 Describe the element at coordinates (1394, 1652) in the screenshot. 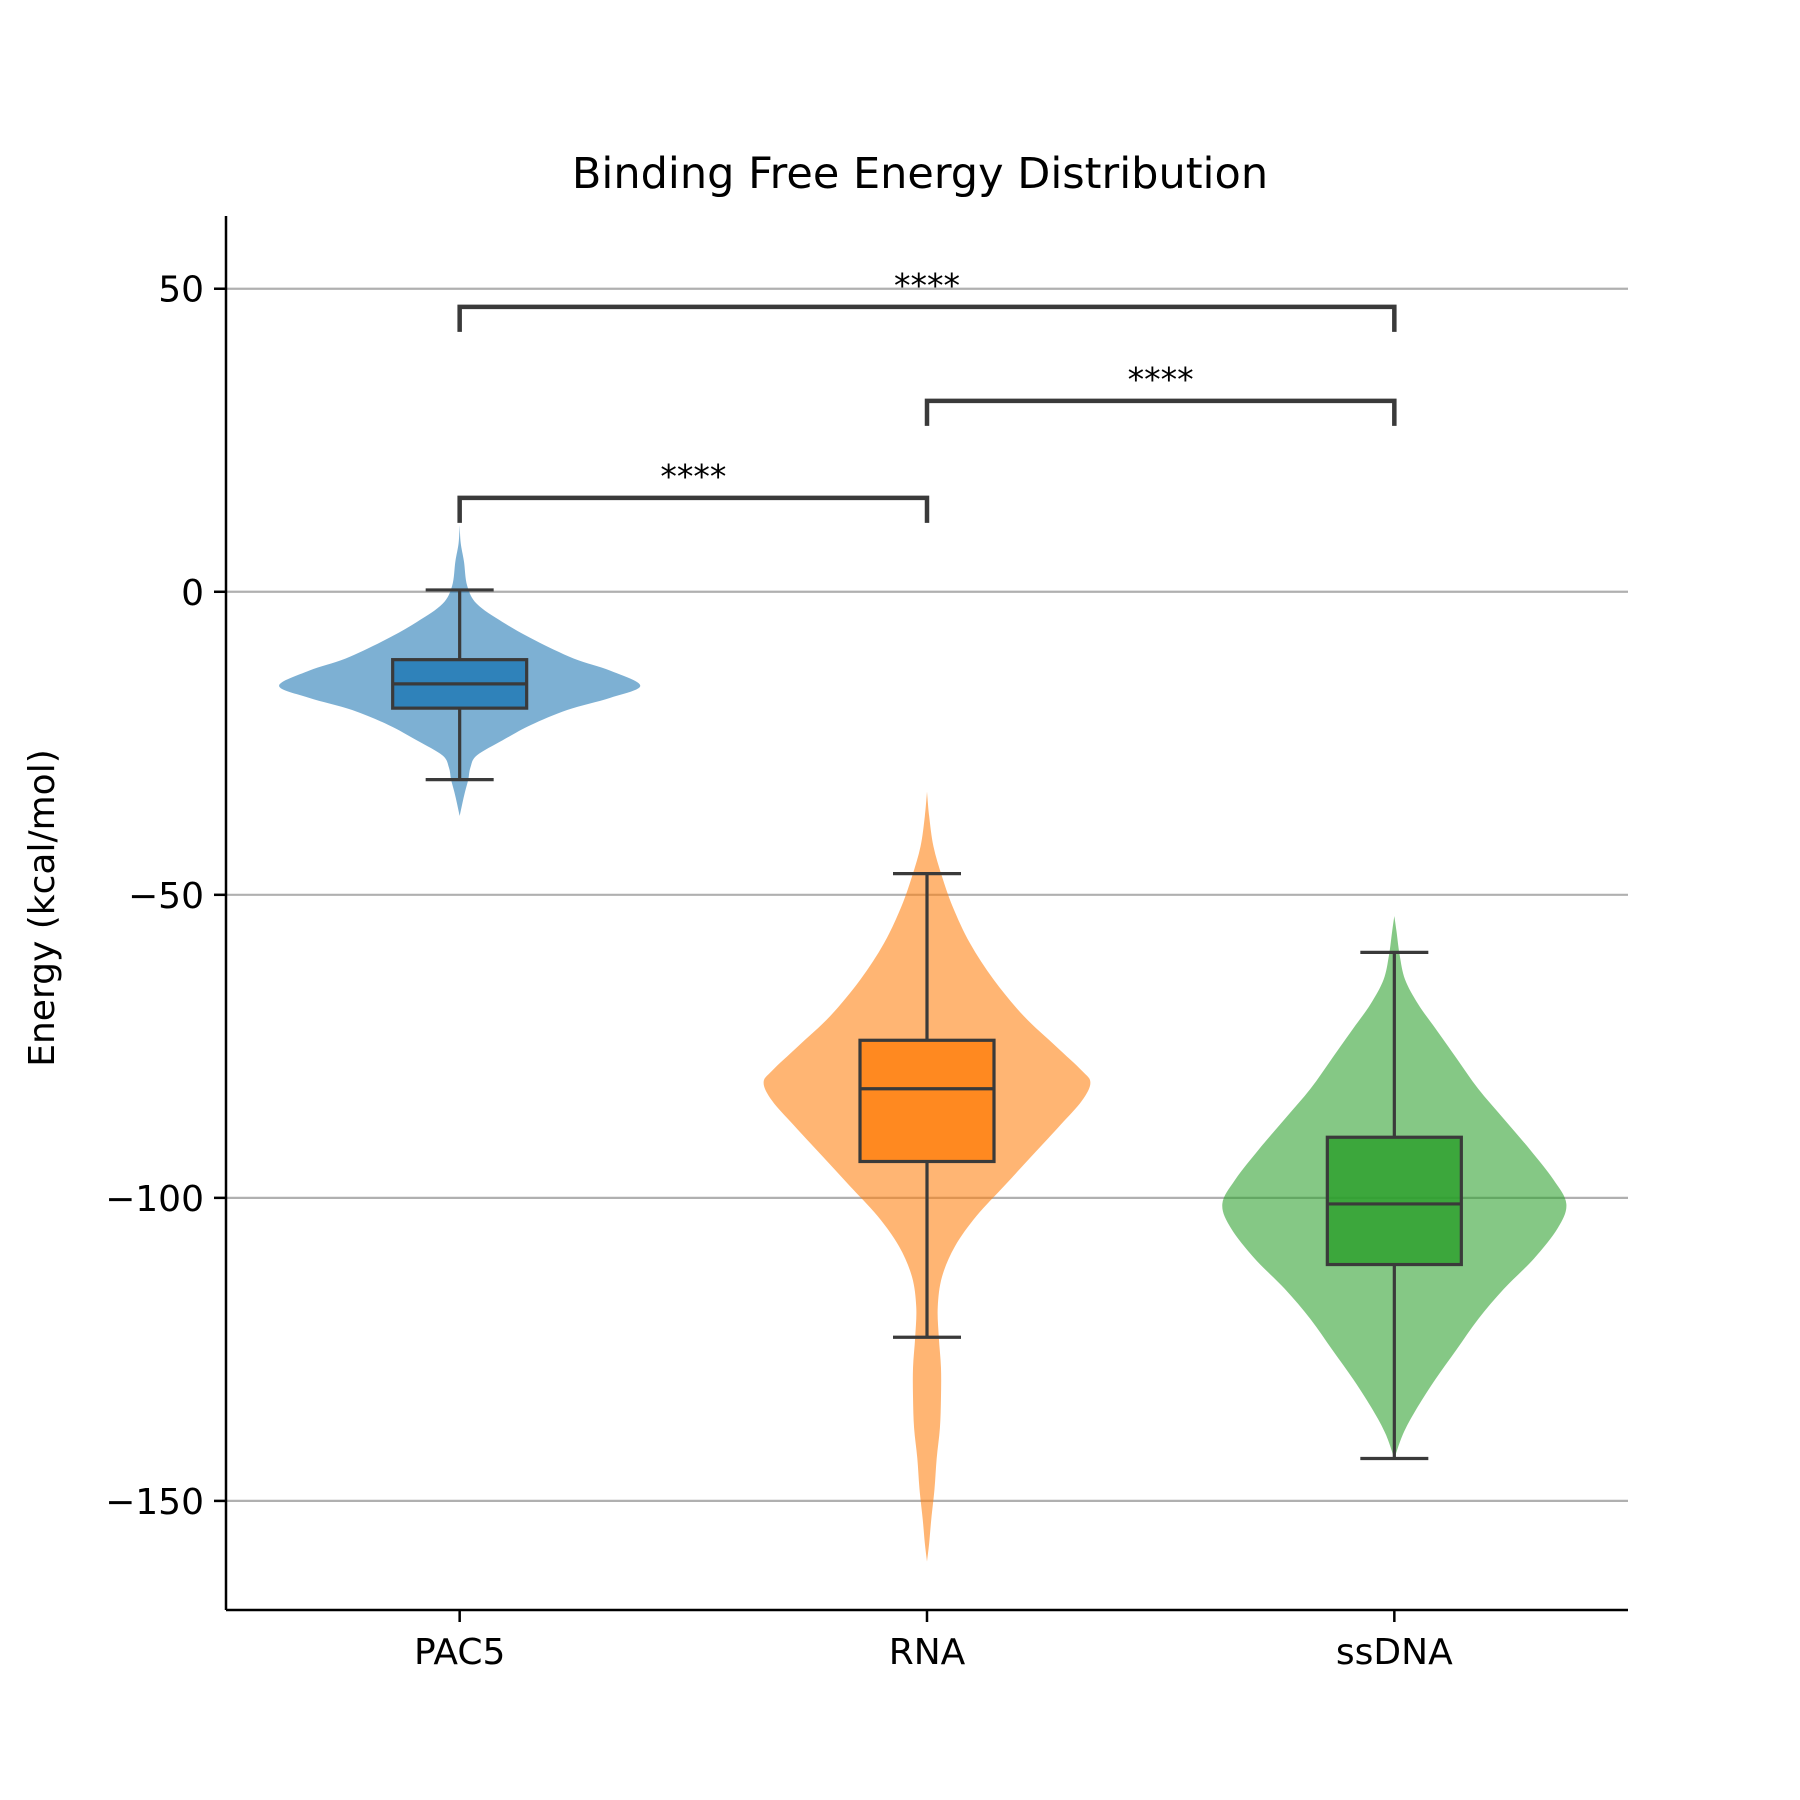

I see `x-tick-label: ssDNA` at that location.